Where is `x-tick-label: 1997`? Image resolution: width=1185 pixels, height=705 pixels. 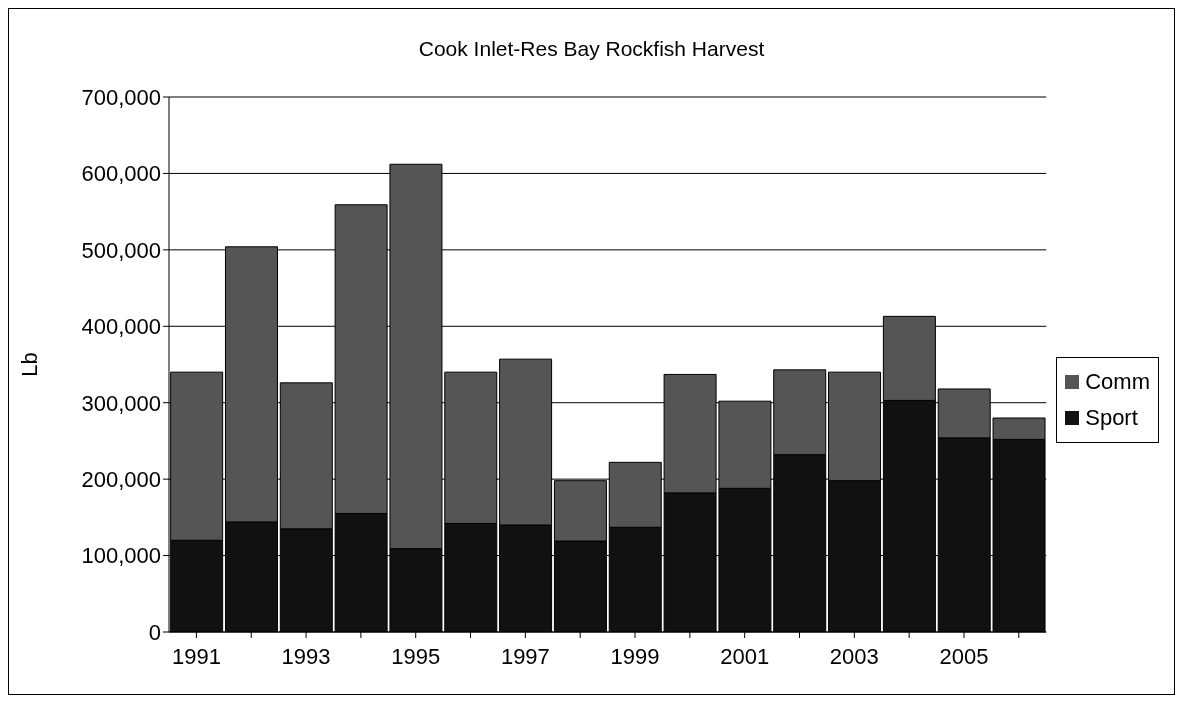
x-tick-label: 1997 is located at coordinates (525, 656).